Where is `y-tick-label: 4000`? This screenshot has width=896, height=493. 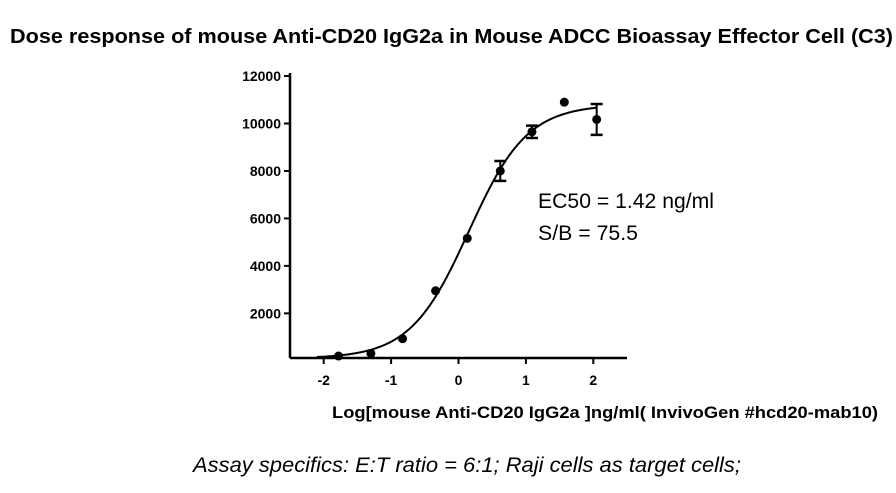
y-tick-label: 4000 is located at coordinates (265, 266).